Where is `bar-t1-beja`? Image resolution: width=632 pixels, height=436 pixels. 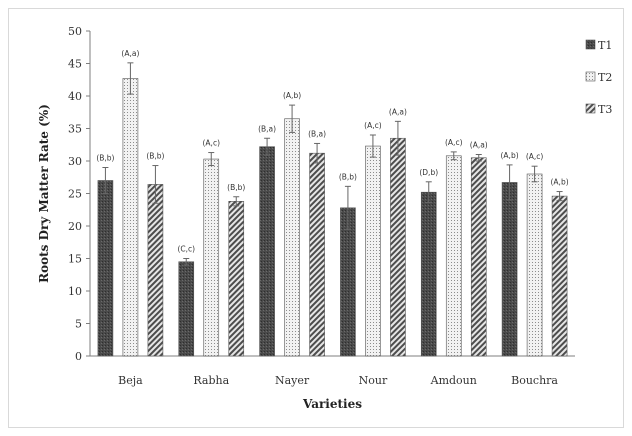
bar-t1-beja is located at coordinates (105, 268).